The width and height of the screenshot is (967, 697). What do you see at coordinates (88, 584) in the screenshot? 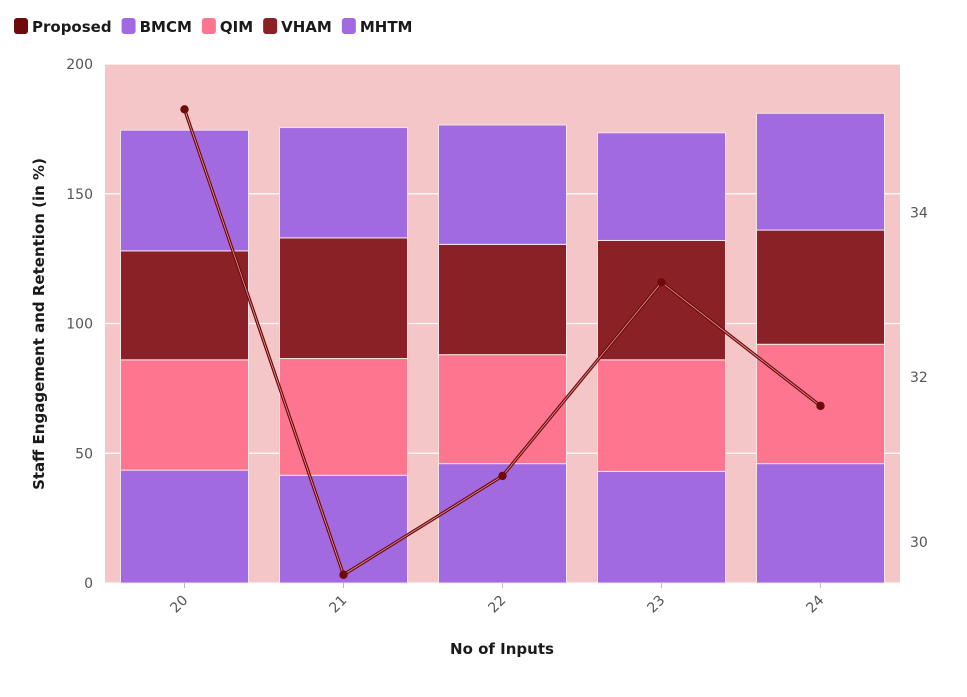
I see `y-tick-label: 0` at bounding box center [88, 584].